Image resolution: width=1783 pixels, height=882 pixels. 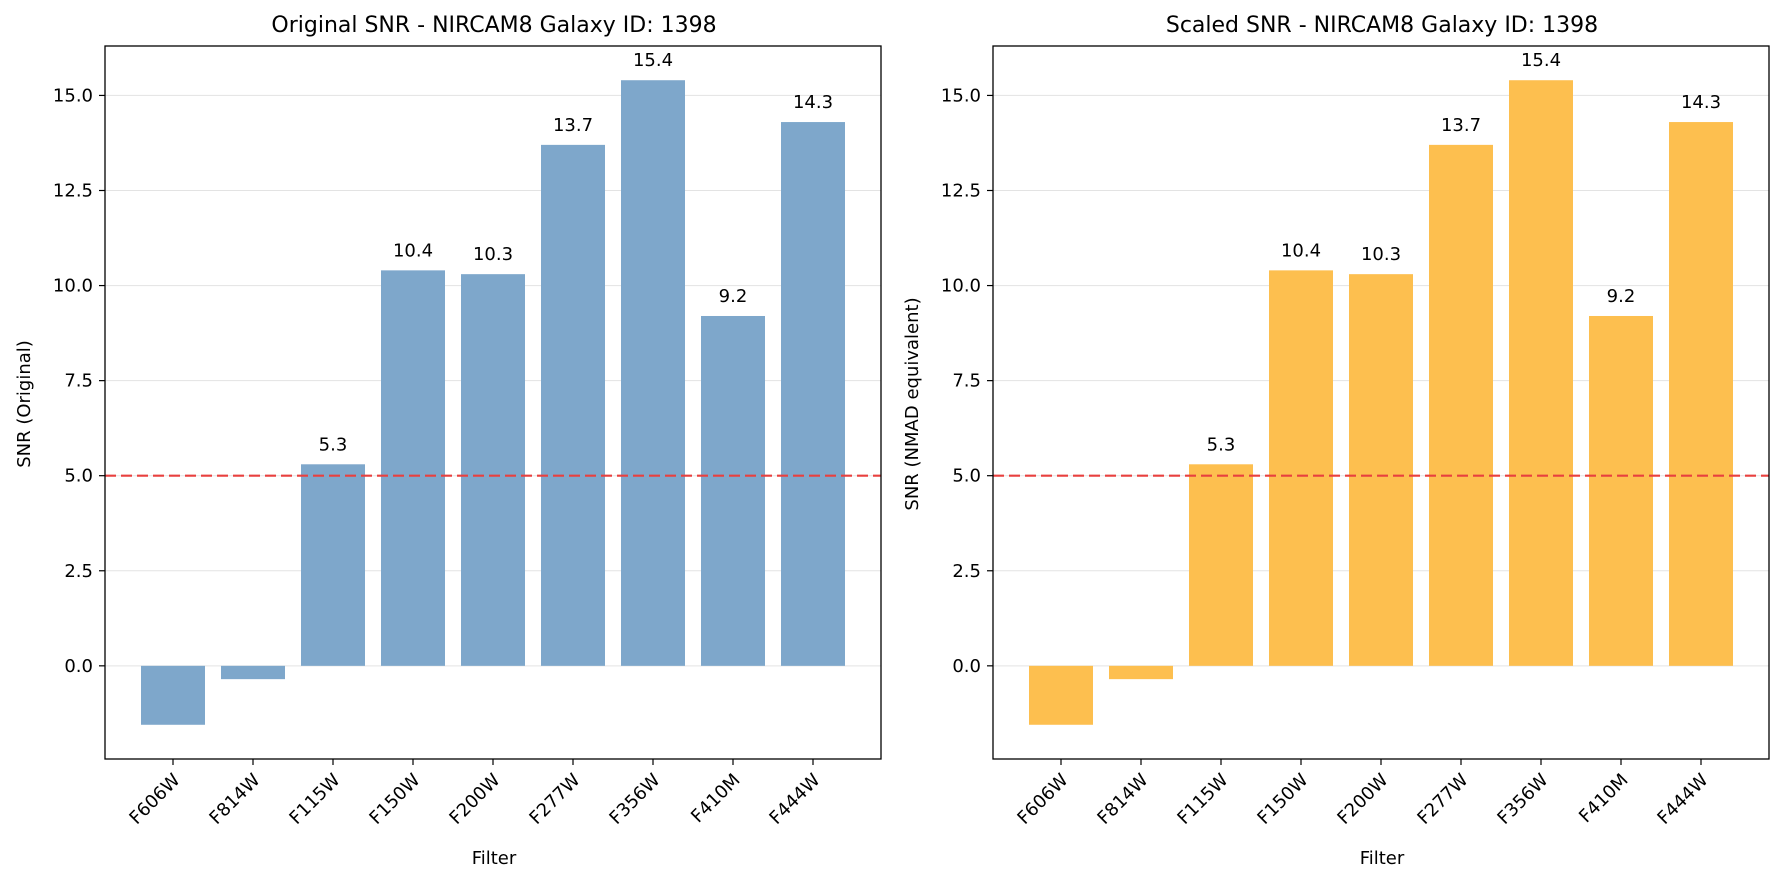 What do you see at coordinates (1382, 25) in the screenshot?
I see `chart-title: Scaled SNR - NIRCAM8 Galaxy ID: 1398` at bounding box center [1382, 25].